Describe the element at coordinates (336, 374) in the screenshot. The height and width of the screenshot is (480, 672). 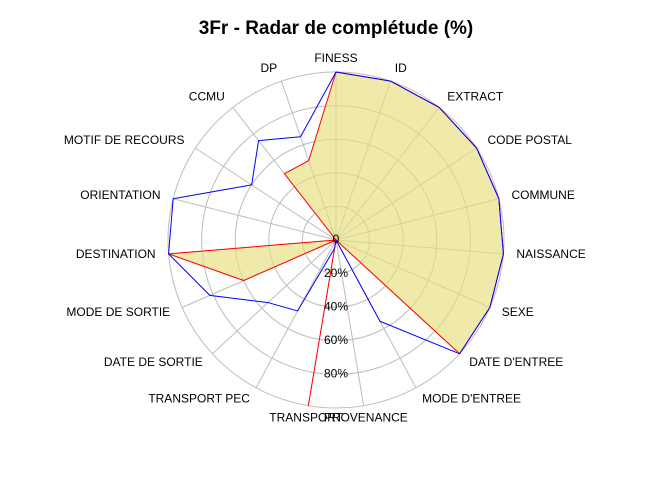
I see `radial-tick-label: 80%` at that location.